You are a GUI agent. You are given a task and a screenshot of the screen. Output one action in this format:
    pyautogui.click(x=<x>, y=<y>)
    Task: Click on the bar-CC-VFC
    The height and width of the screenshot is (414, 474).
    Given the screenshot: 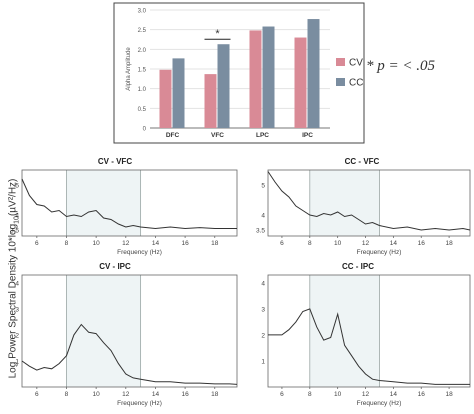 What is the action you would take?
    pyautogui.click(x=223, y=86)
    